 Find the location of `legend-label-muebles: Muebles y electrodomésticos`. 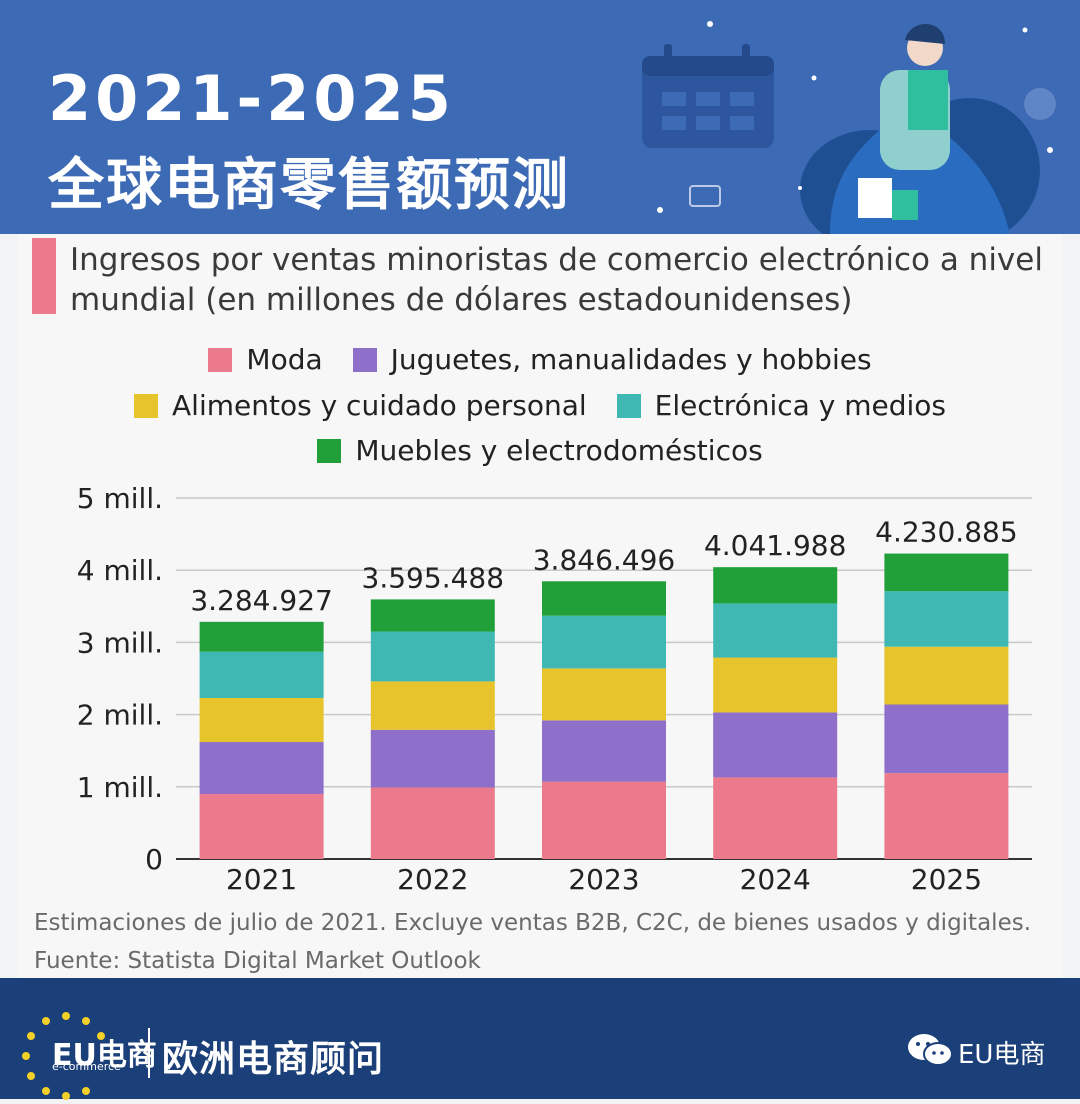

legend-label-muebles: Muebles y electrodomésticos is located at coordinates (559, 450).